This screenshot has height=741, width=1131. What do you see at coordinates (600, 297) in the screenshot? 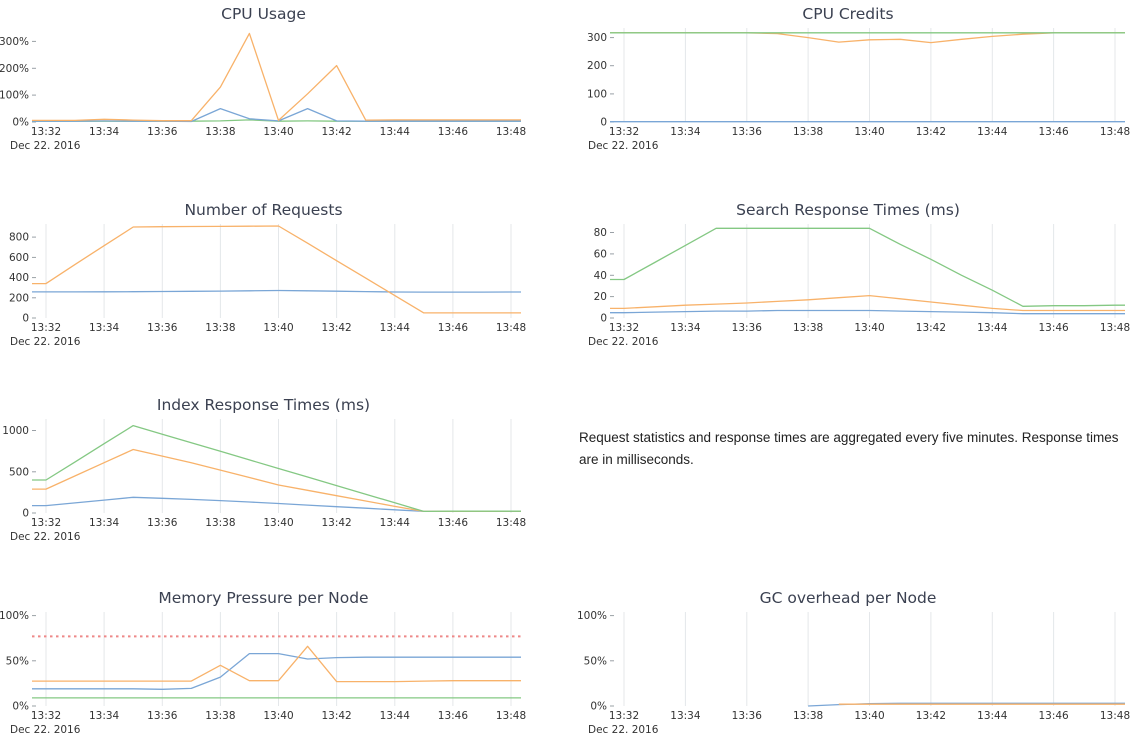
I see `svg-text: 20` at bounding box center [600, 297].